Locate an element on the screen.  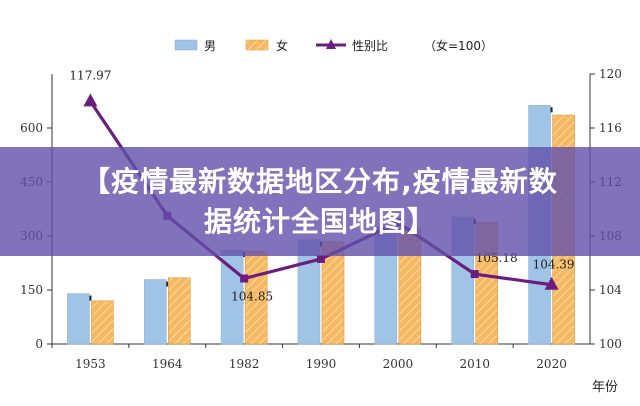
y-right-tick-label: 120 is located at coordinates (610, 74).